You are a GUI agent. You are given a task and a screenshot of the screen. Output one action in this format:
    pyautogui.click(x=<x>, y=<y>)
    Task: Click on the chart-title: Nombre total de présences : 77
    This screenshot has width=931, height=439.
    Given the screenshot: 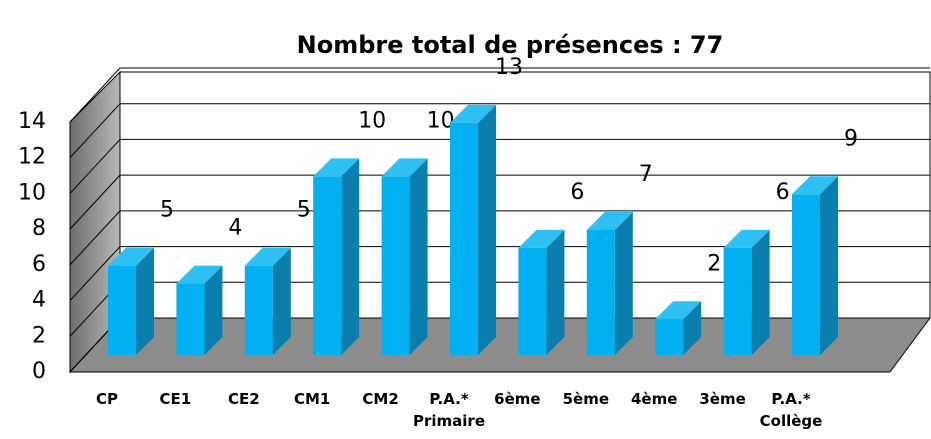 What is the action you would take?
    pyautogui.click(x=510, y=45)
    